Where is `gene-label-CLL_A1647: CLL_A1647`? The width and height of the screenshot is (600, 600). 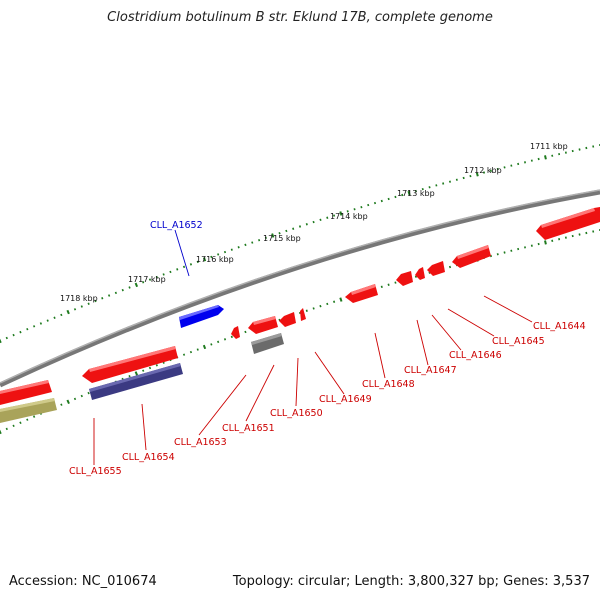
gene-label-CLL_A1647: CLL_A1647 is located at coordinates (430, 370).